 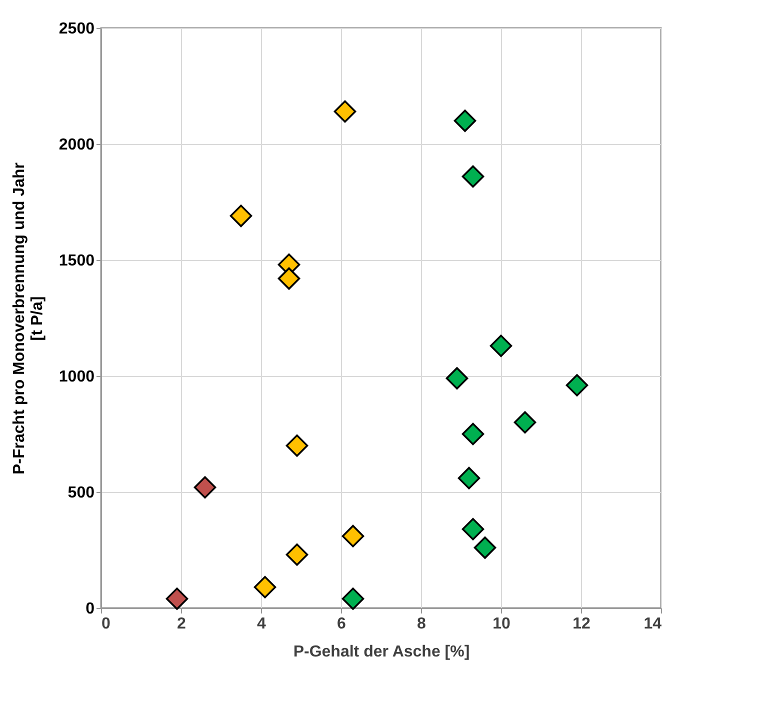 I want to click on x-tick-label: 8, so click(x=421, y=624).